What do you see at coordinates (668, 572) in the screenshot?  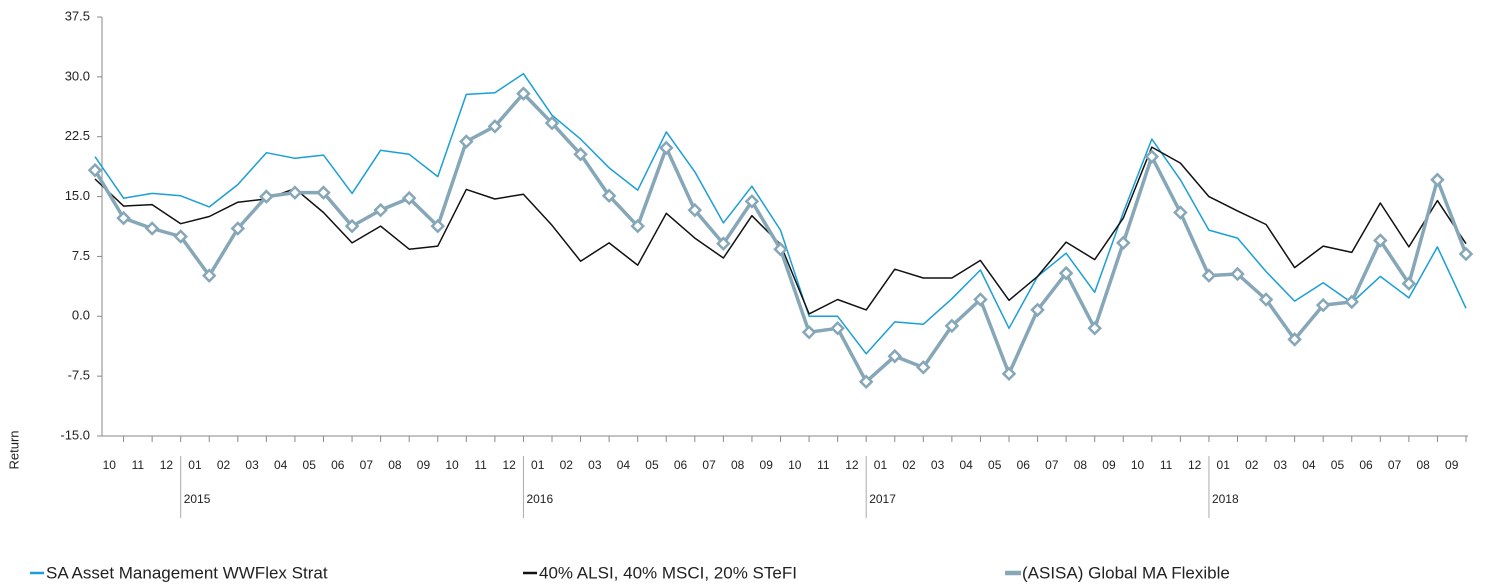 I see `legend-label: 40% ALSI, 40% MSCI, 20% STeFI` at bounding box center [668, 572].